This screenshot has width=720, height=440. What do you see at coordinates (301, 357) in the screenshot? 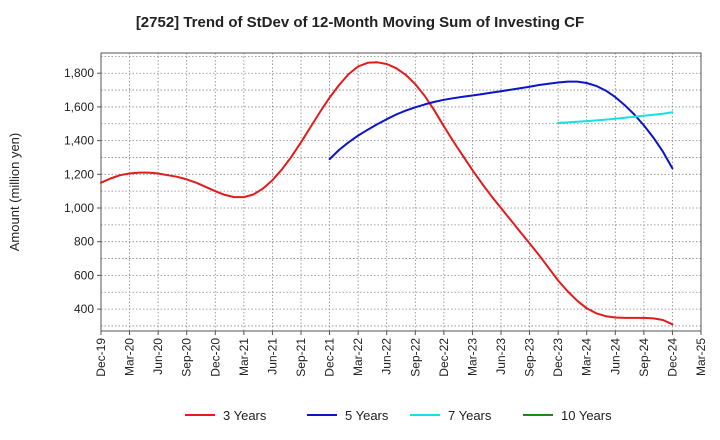
I see `x-tick-label: Sep-21` at bounding box center [301, 357].